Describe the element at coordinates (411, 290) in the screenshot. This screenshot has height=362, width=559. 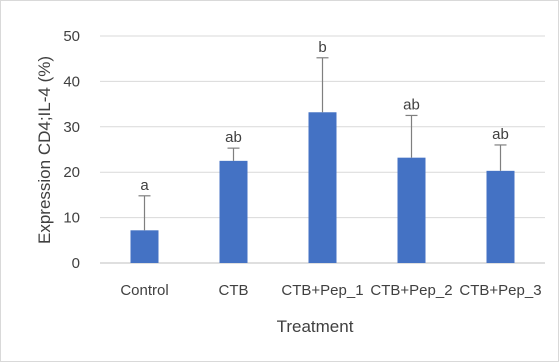
I see `x-tick-label-CTB+Pep_2: CTB+Pep_2` at that location.